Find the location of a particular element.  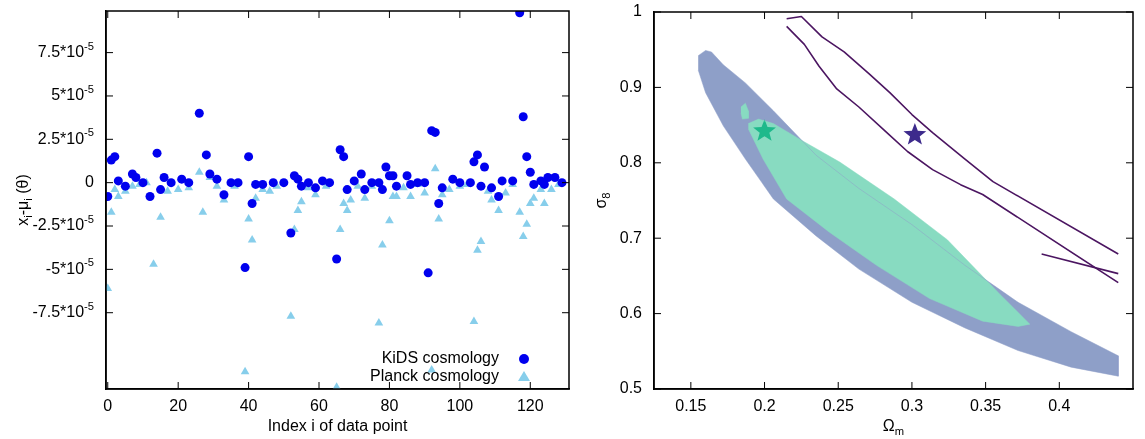

x-tick-label: 80 is located at coordinates (389, 406).